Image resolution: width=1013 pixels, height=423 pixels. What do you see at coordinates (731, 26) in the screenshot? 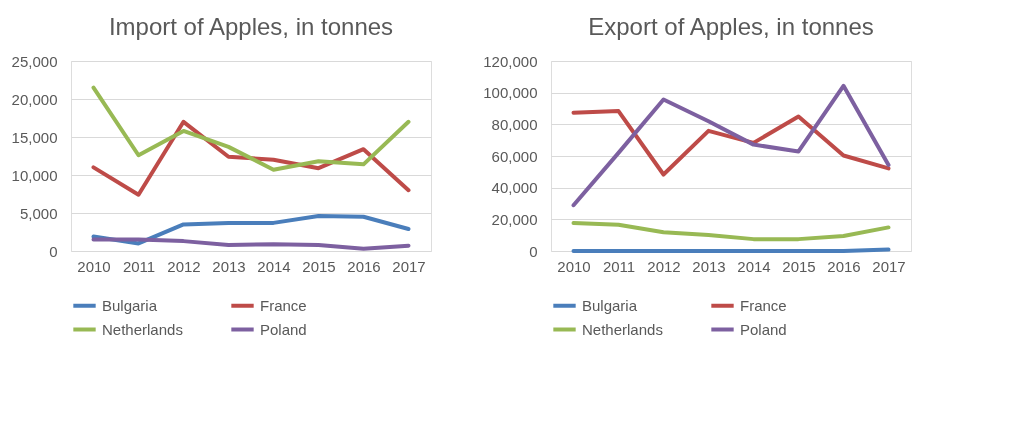
I see `chart-title: Export of Apples, in tonnes` at bounding box center [731, 26].